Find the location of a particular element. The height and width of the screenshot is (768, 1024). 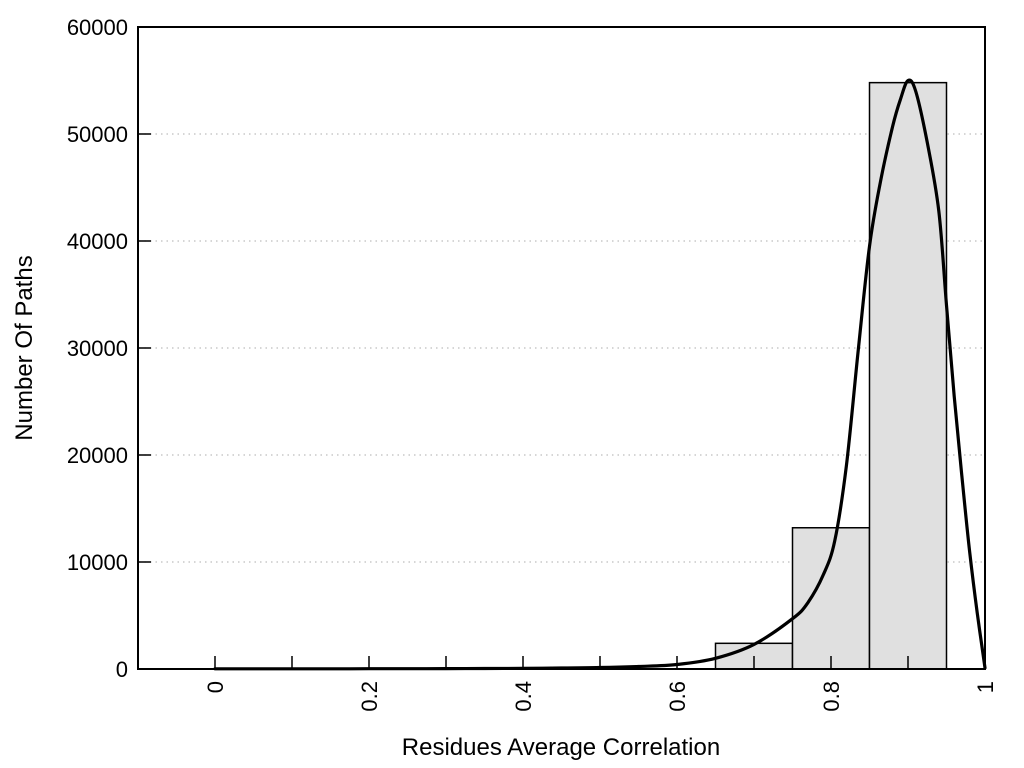

x-tick-label: 0.6 is located at coordinates (677, 696).